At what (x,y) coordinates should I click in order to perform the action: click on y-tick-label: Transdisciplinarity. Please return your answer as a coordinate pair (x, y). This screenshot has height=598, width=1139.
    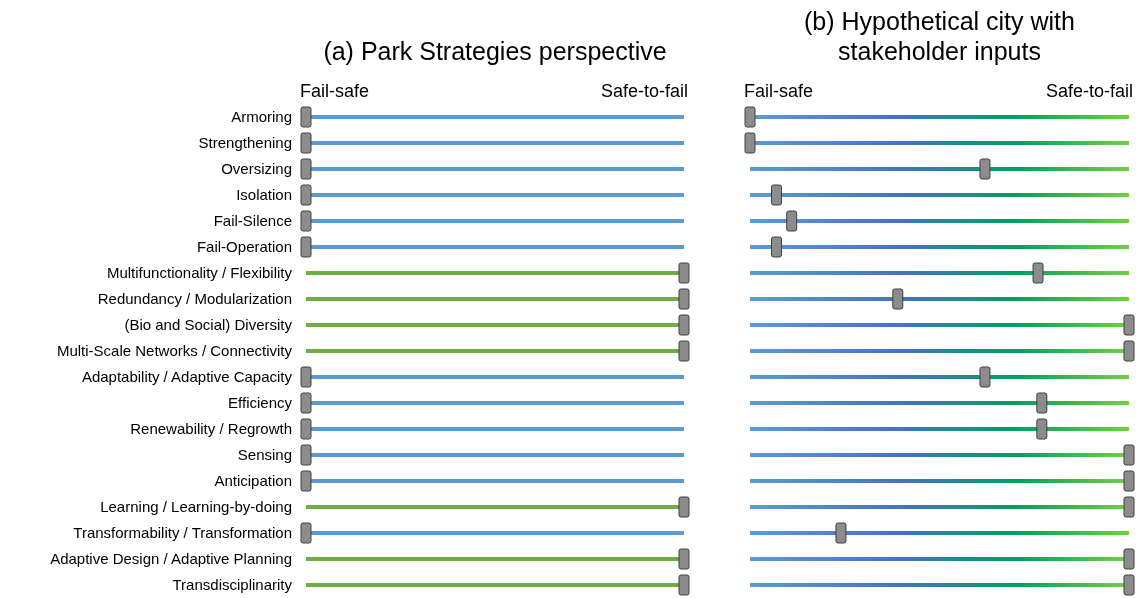
    Looking at the image, I should click on (232, 584).